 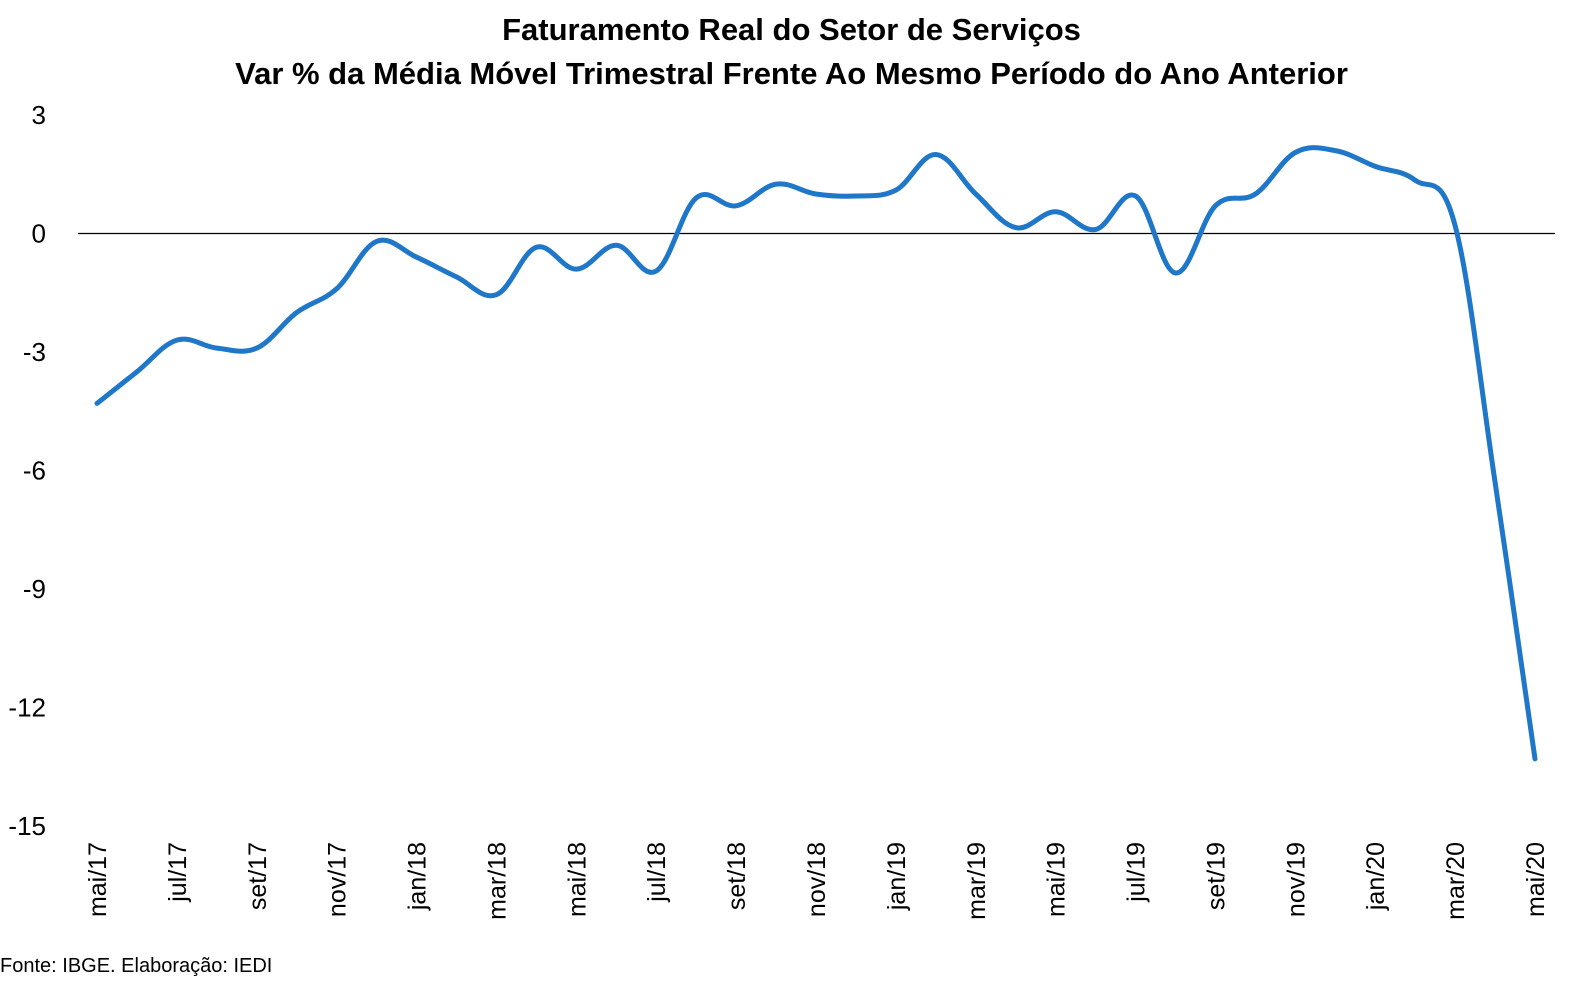 I want to click on x-tick-label: set/19, so click(x=1216, y=876).